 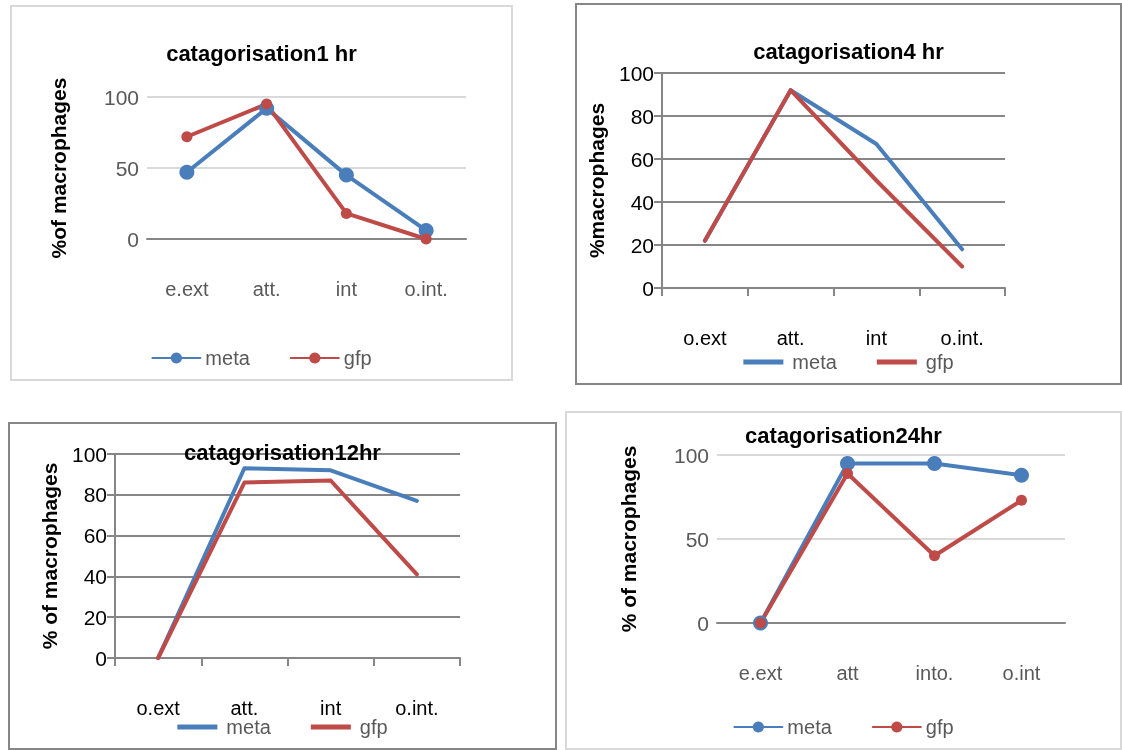 I want to click on y-axis-title: %of macrophages, so click(x=58, y=168).